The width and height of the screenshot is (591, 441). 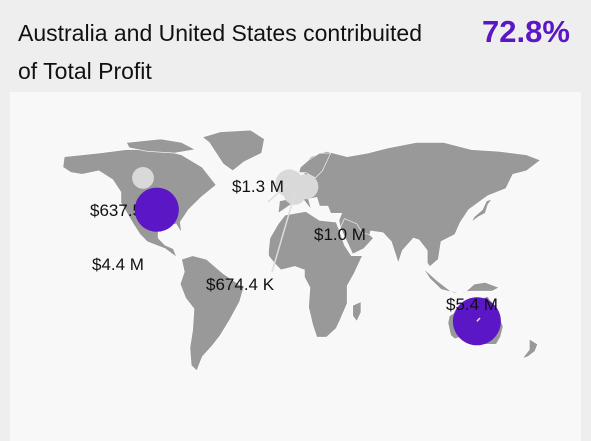 What do you see at coordinates (472, 304) in the screenshot?
I see `bubble-label-5: $5.4 M` at bounding box center [472, 304].